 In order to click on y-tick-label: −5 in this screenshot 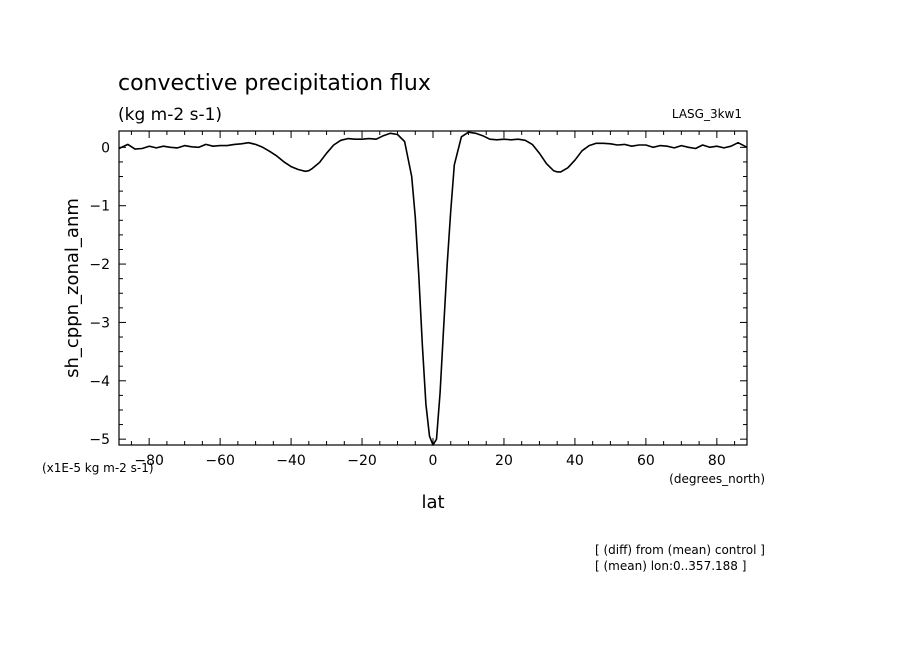, I will do `click(99, 440)`.